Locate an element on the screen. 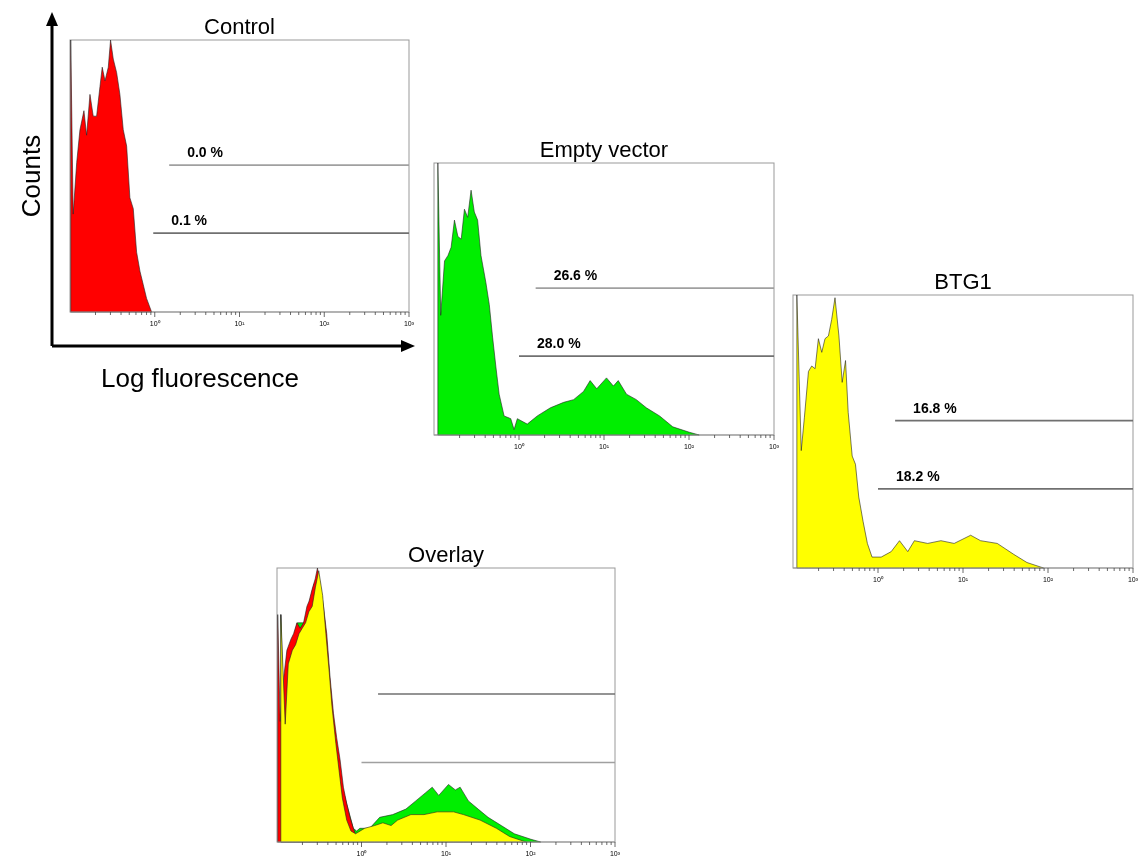 The width and height of the screenshot is (1144, 863). x-axis-title: Log fluorescence is located at coordinates (200, 378).